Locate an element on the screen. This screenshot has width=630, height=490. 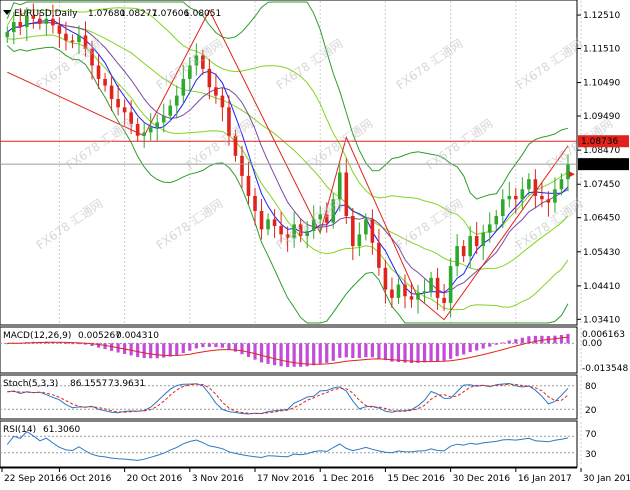
macd-value: 0.005267 is located at coordinates (99, 336).